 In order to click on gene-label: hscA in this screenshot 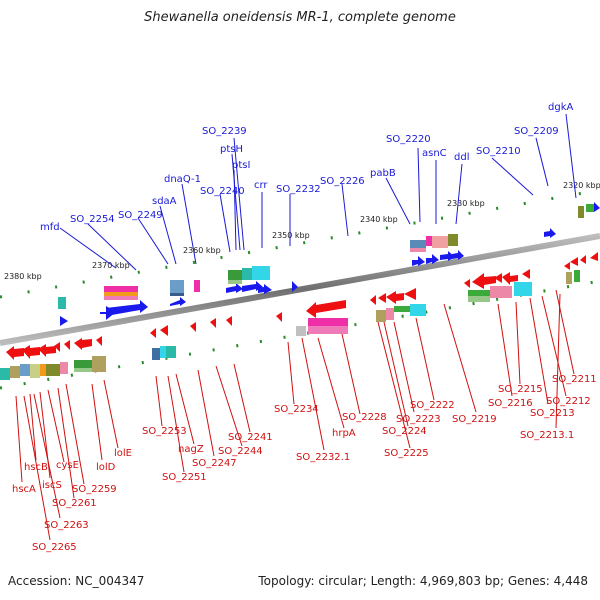, I will do `click(24, 489)`.